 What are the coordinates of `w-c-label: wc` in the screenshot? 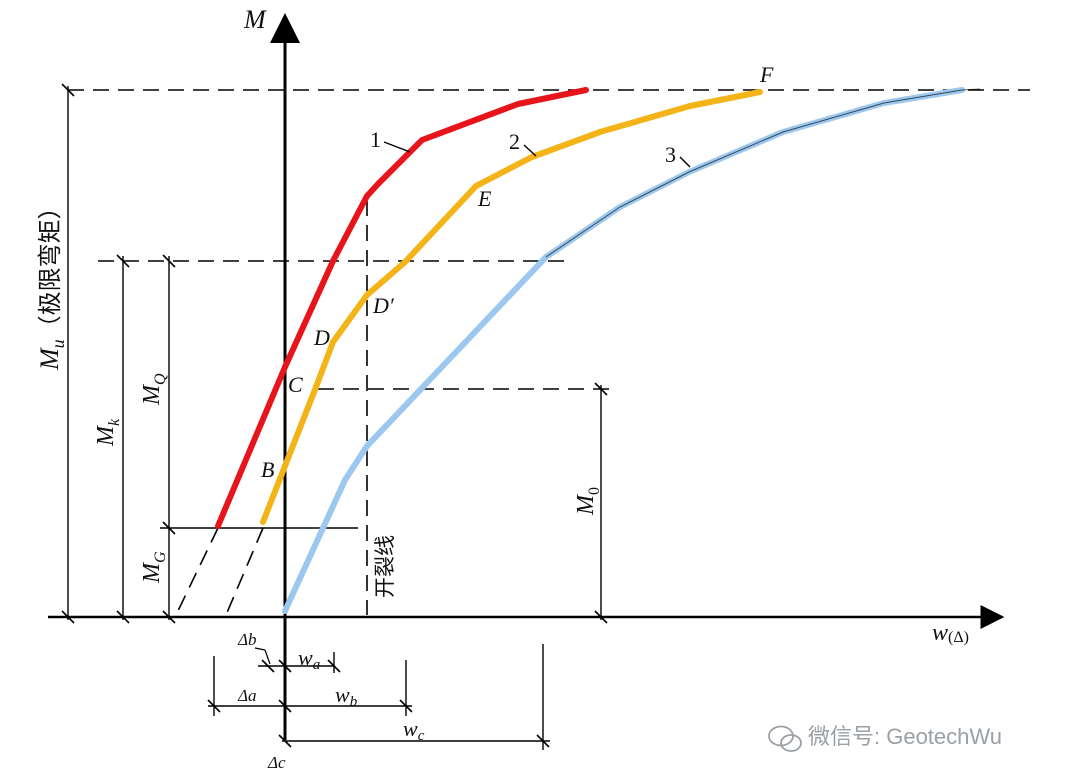 It's located at (414, 730).